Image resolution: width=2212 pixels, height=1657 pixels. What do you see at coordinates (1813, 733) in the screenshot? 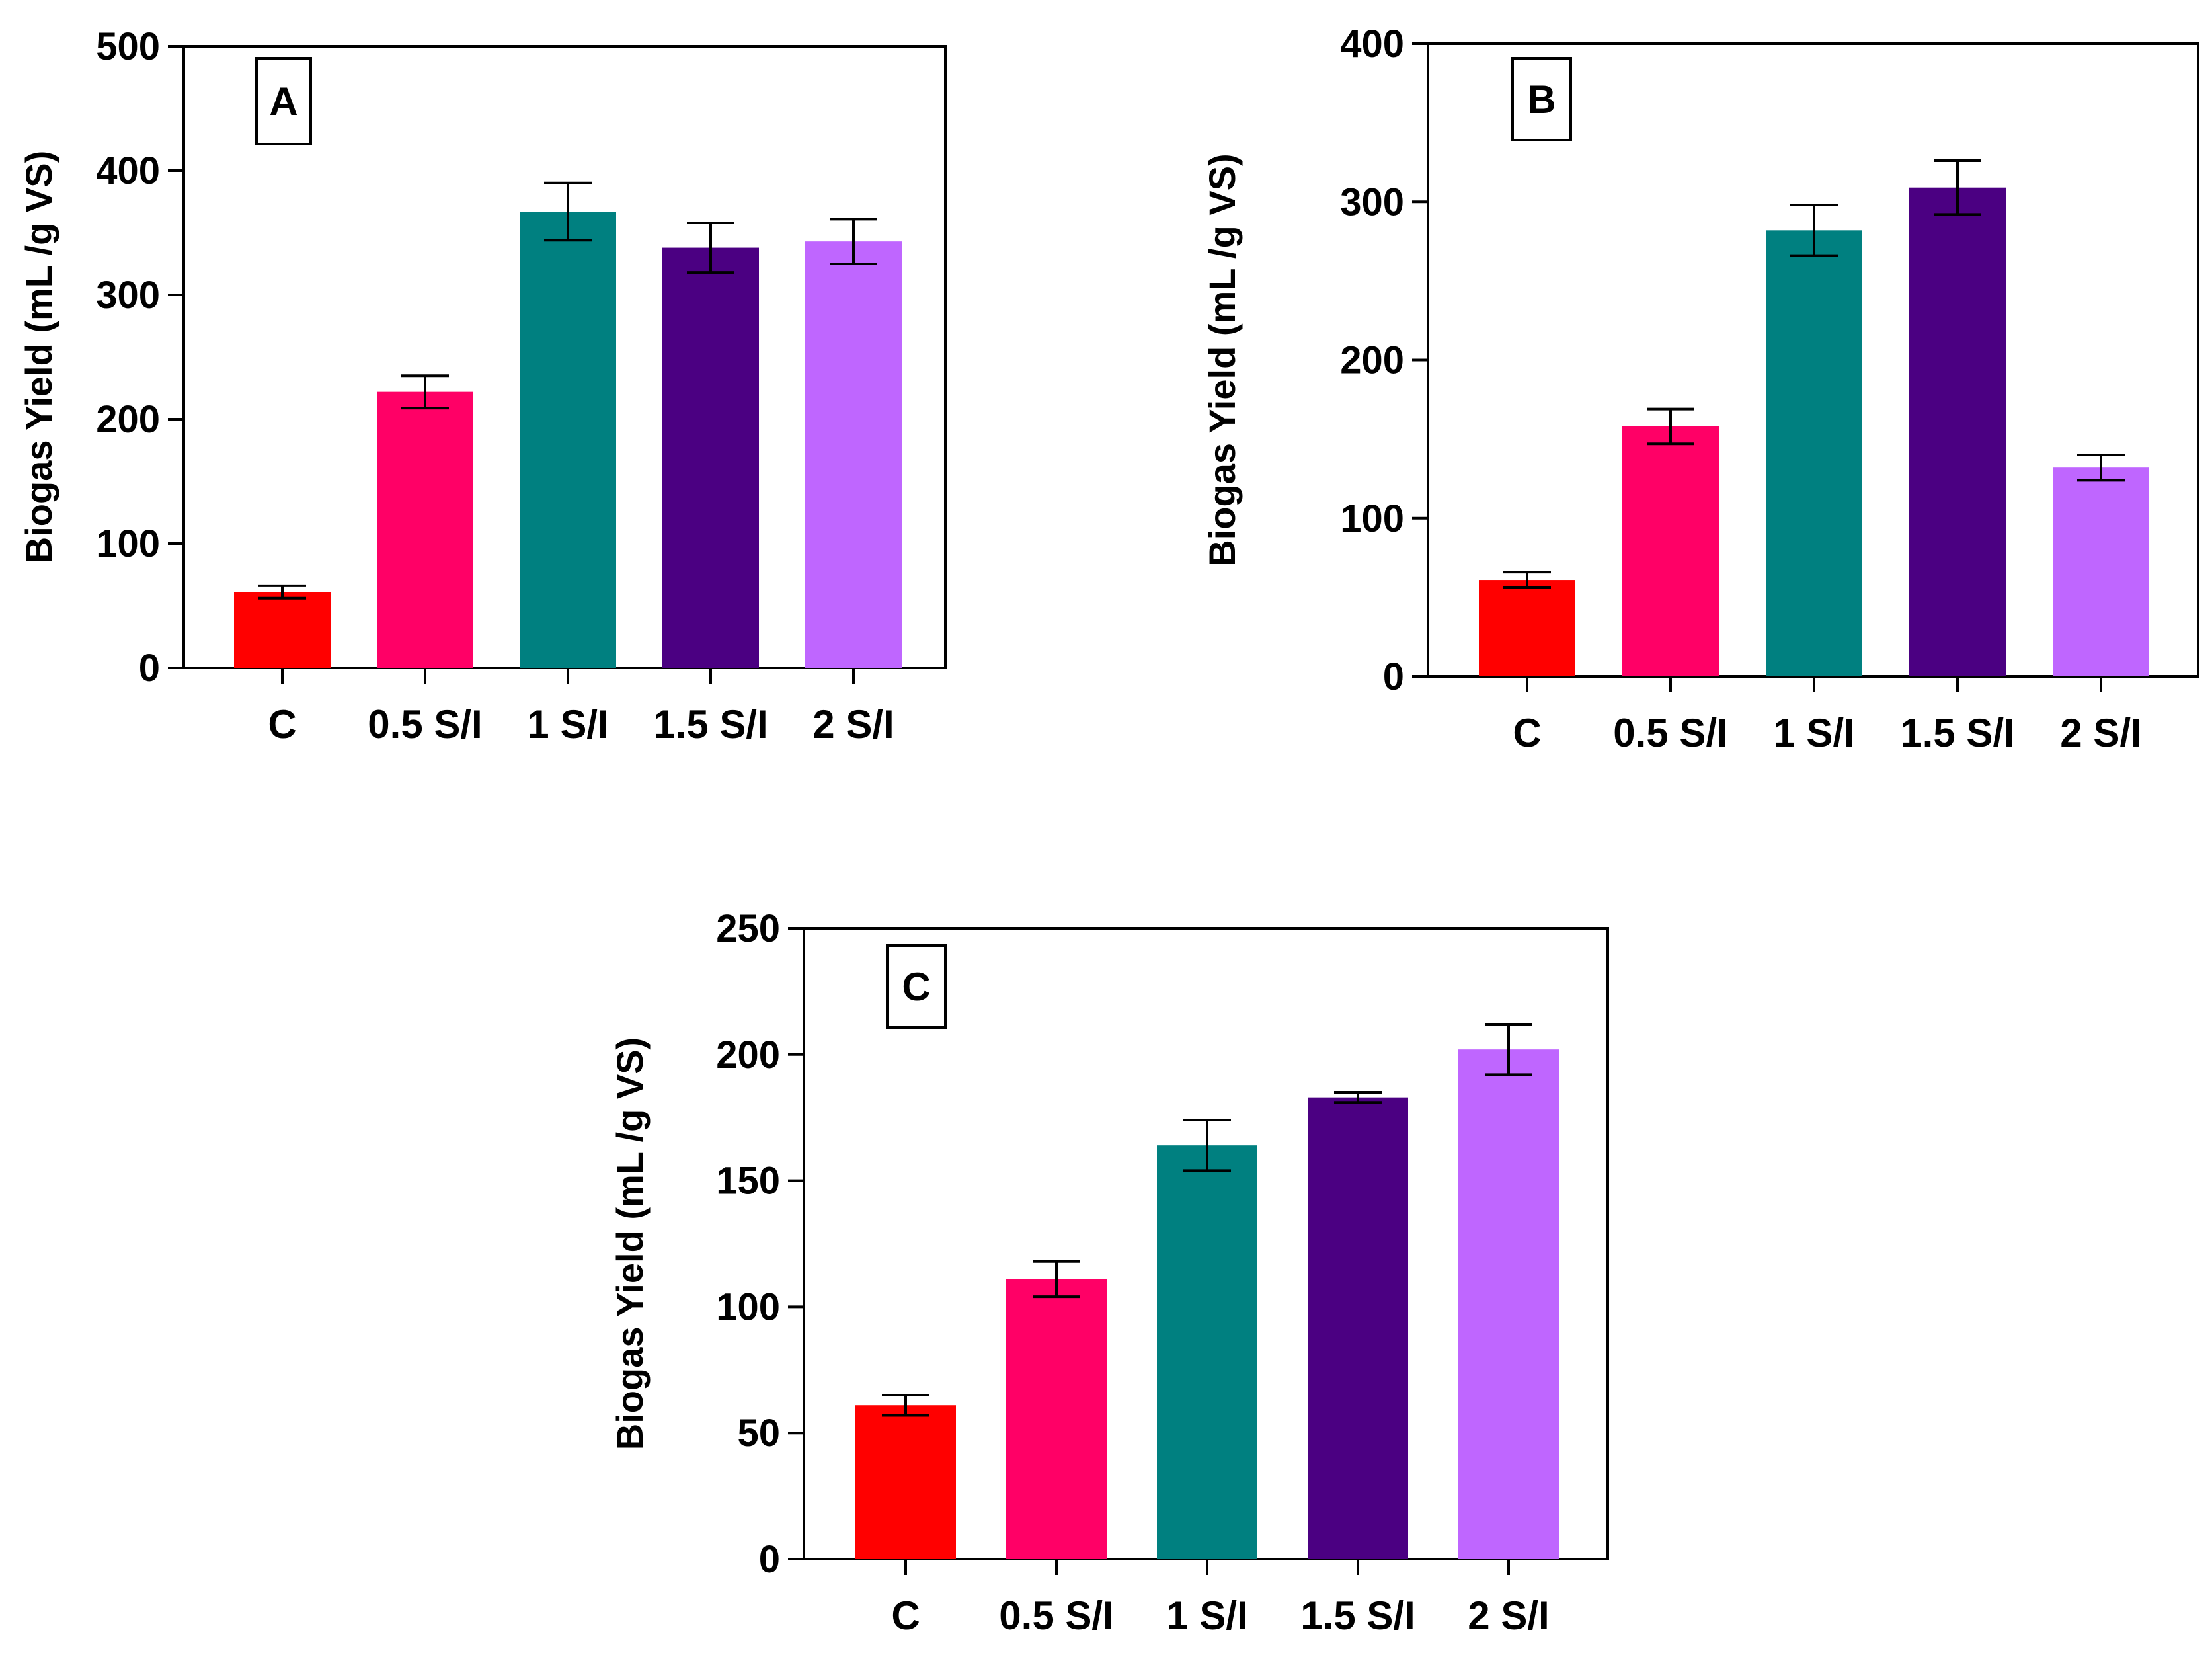
I see `panel-b-x-tick-label-2: 1 S/I` at bounding box center [1813, 733].